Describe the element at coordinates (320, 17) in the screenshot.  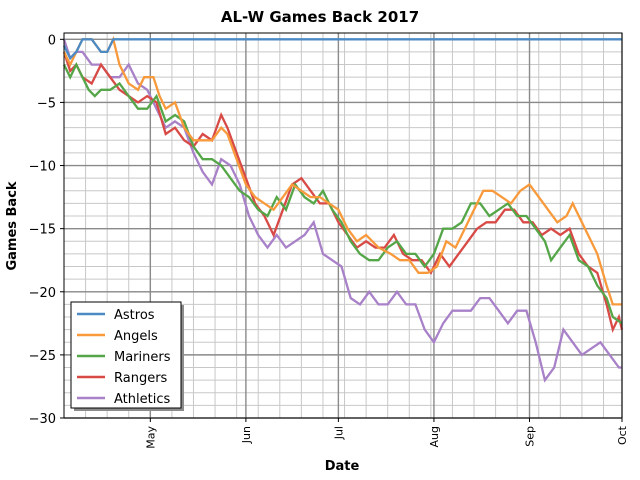
I see `chart-title: AL-W Games Back 2017` at that location.